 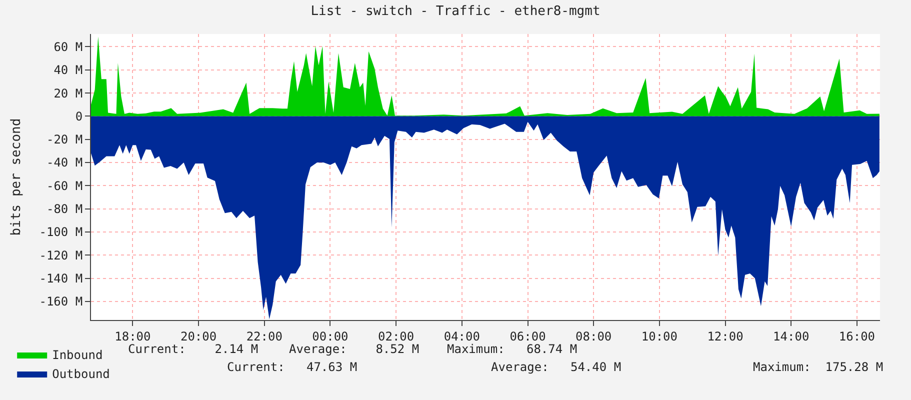 What do you see at coordinates (68, 93) in the screenshot?
I see `y-tick-label: 20 M` at bounding box center [68, 93].